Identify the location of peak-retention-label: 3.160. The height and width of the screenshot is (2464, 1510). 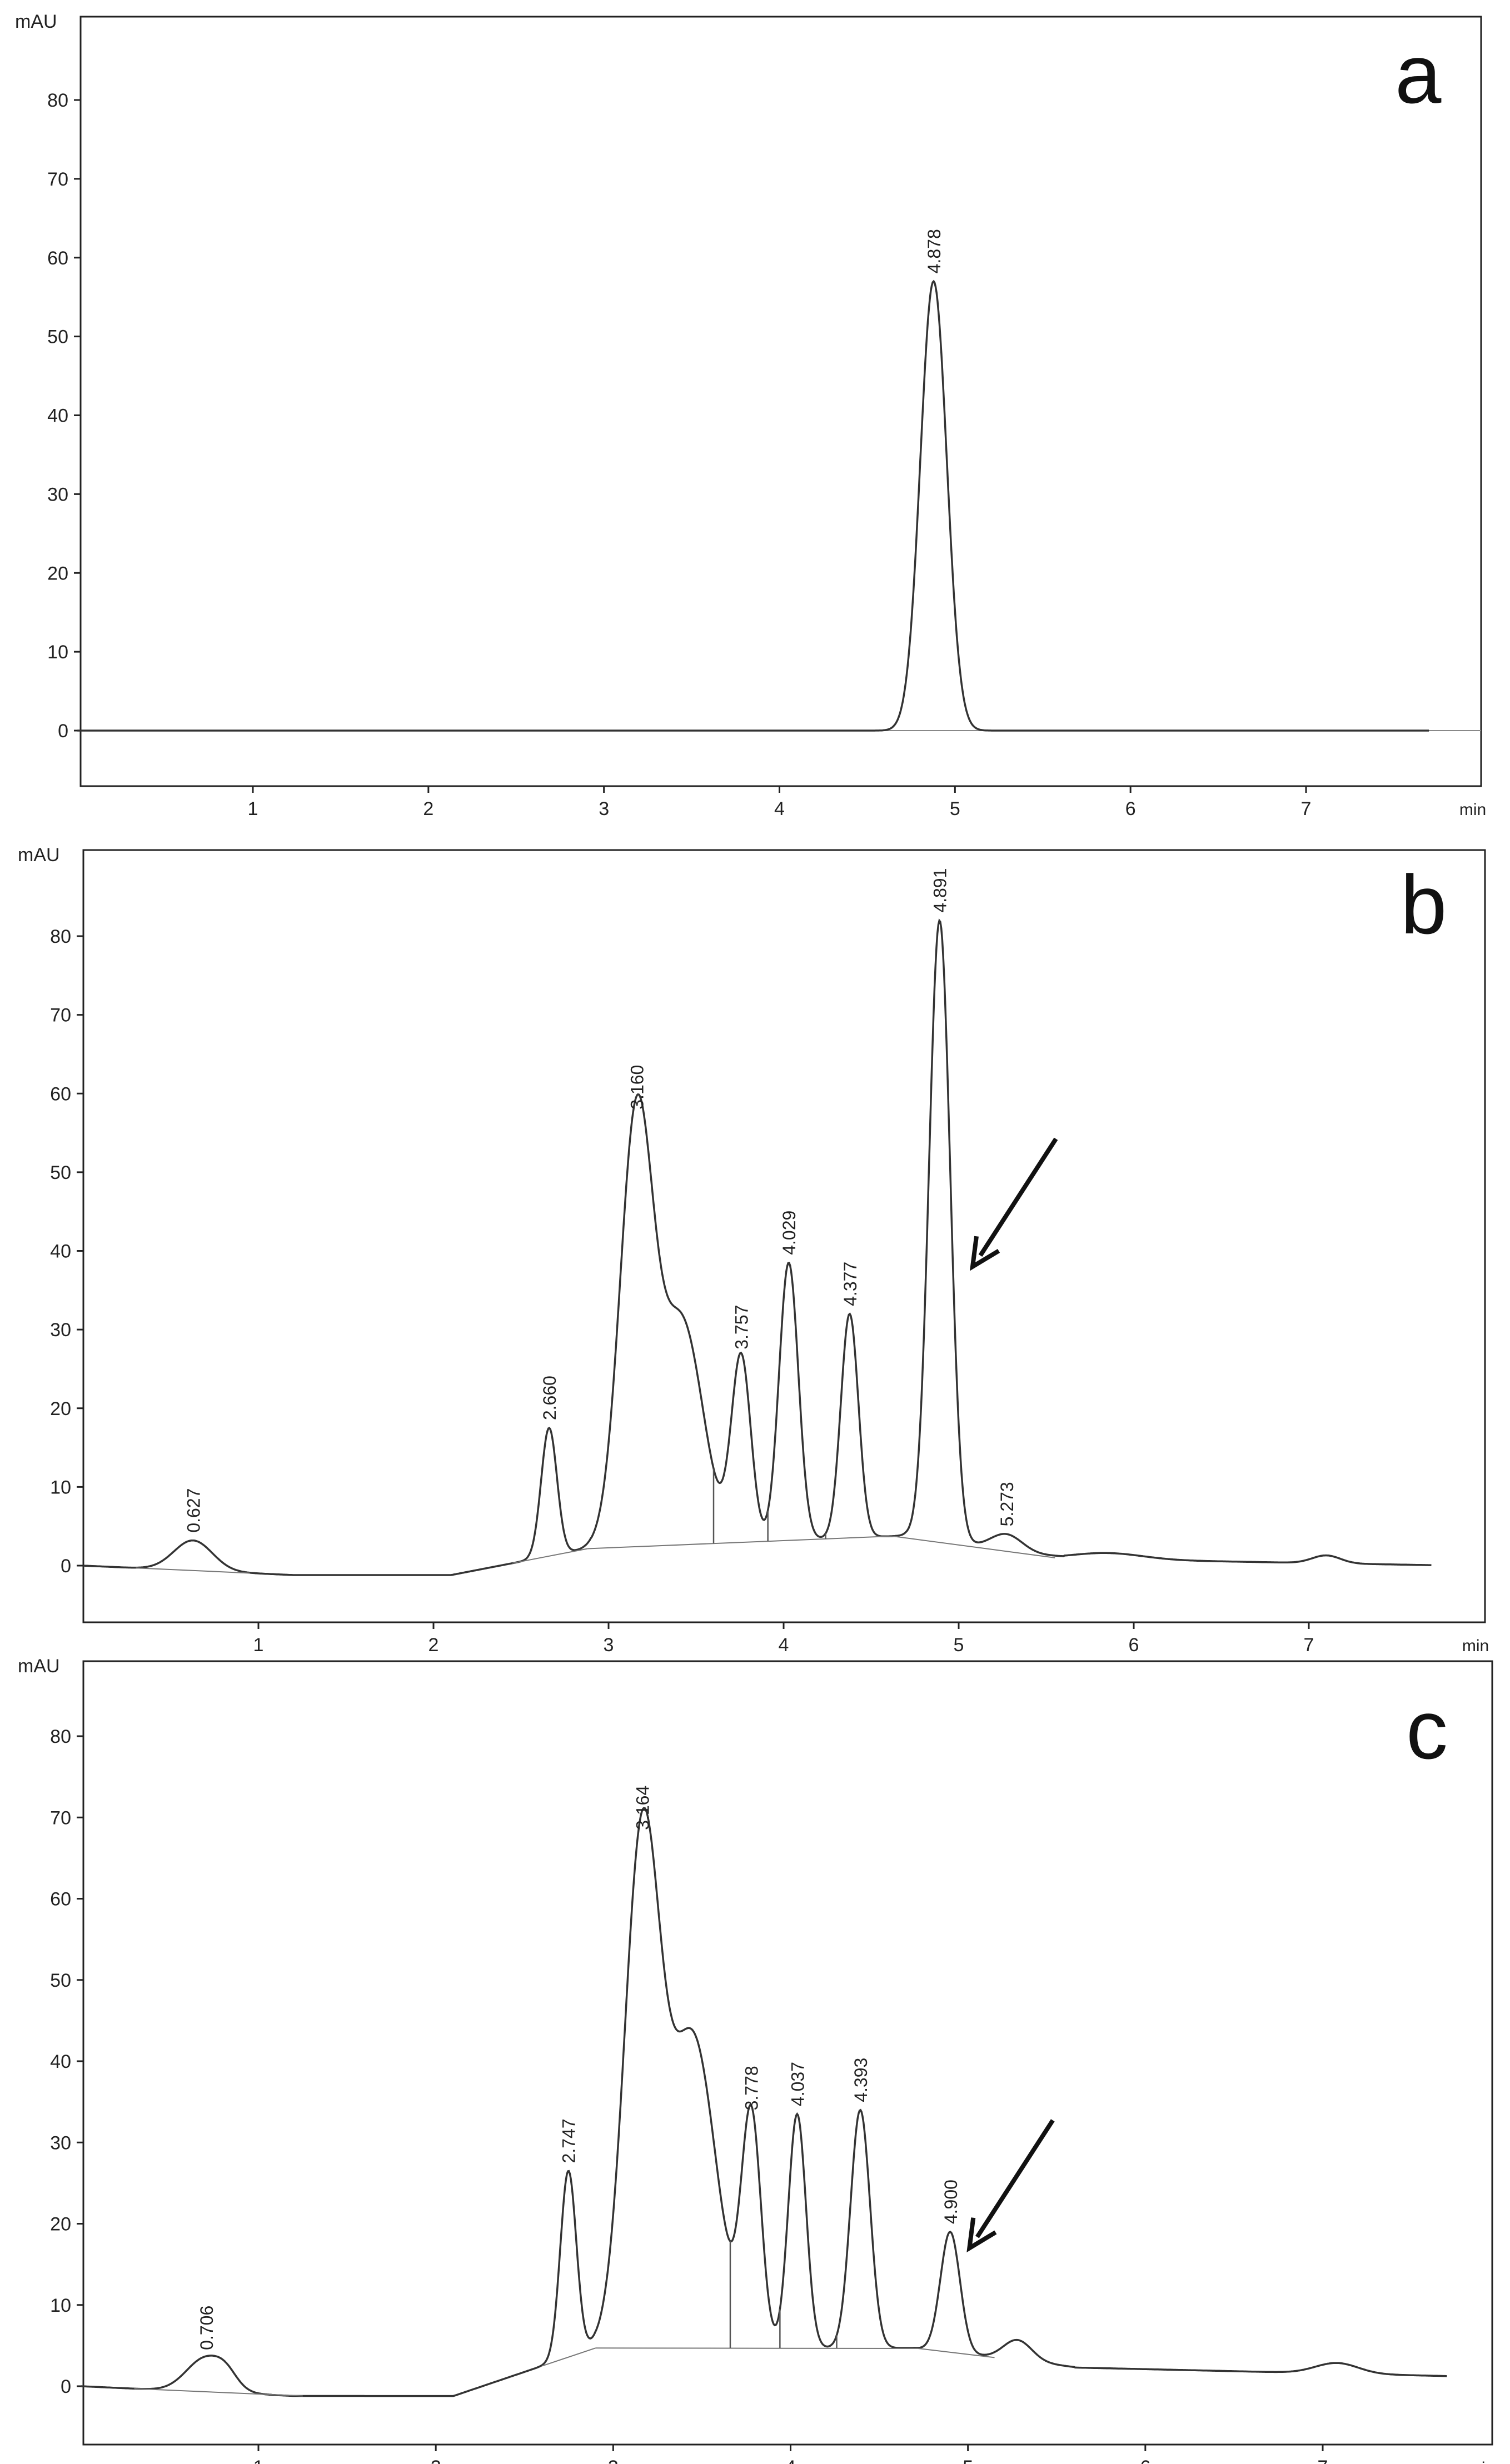
(637, 1087).